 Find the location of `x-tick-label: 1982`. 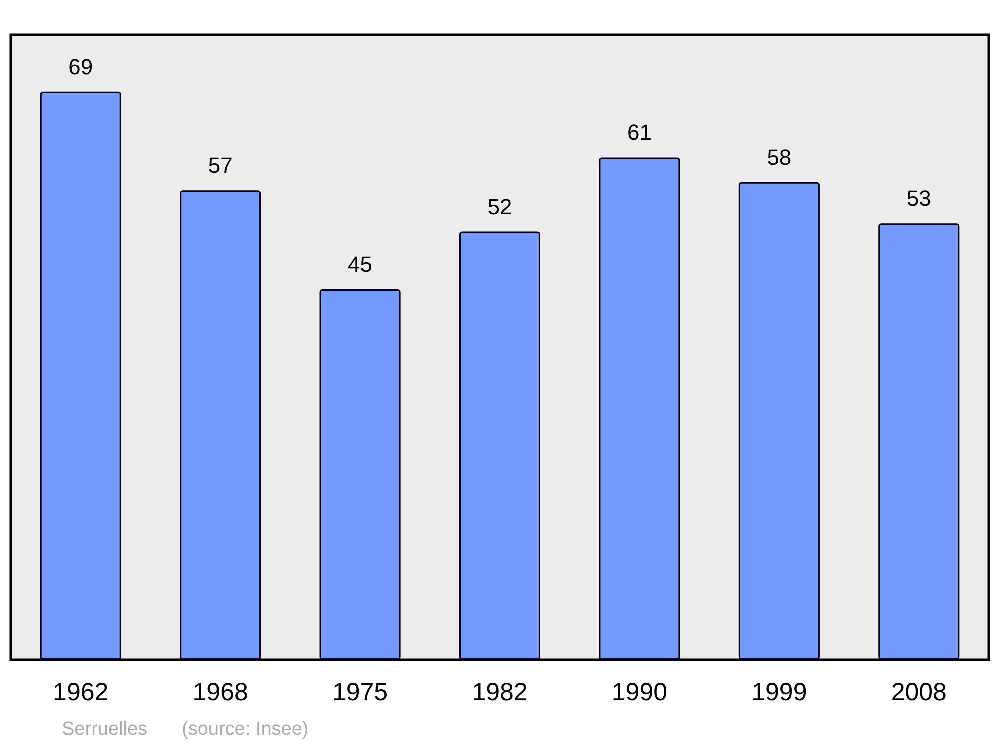

x-tick-label: 1982 is located at coordinates (500, 692).